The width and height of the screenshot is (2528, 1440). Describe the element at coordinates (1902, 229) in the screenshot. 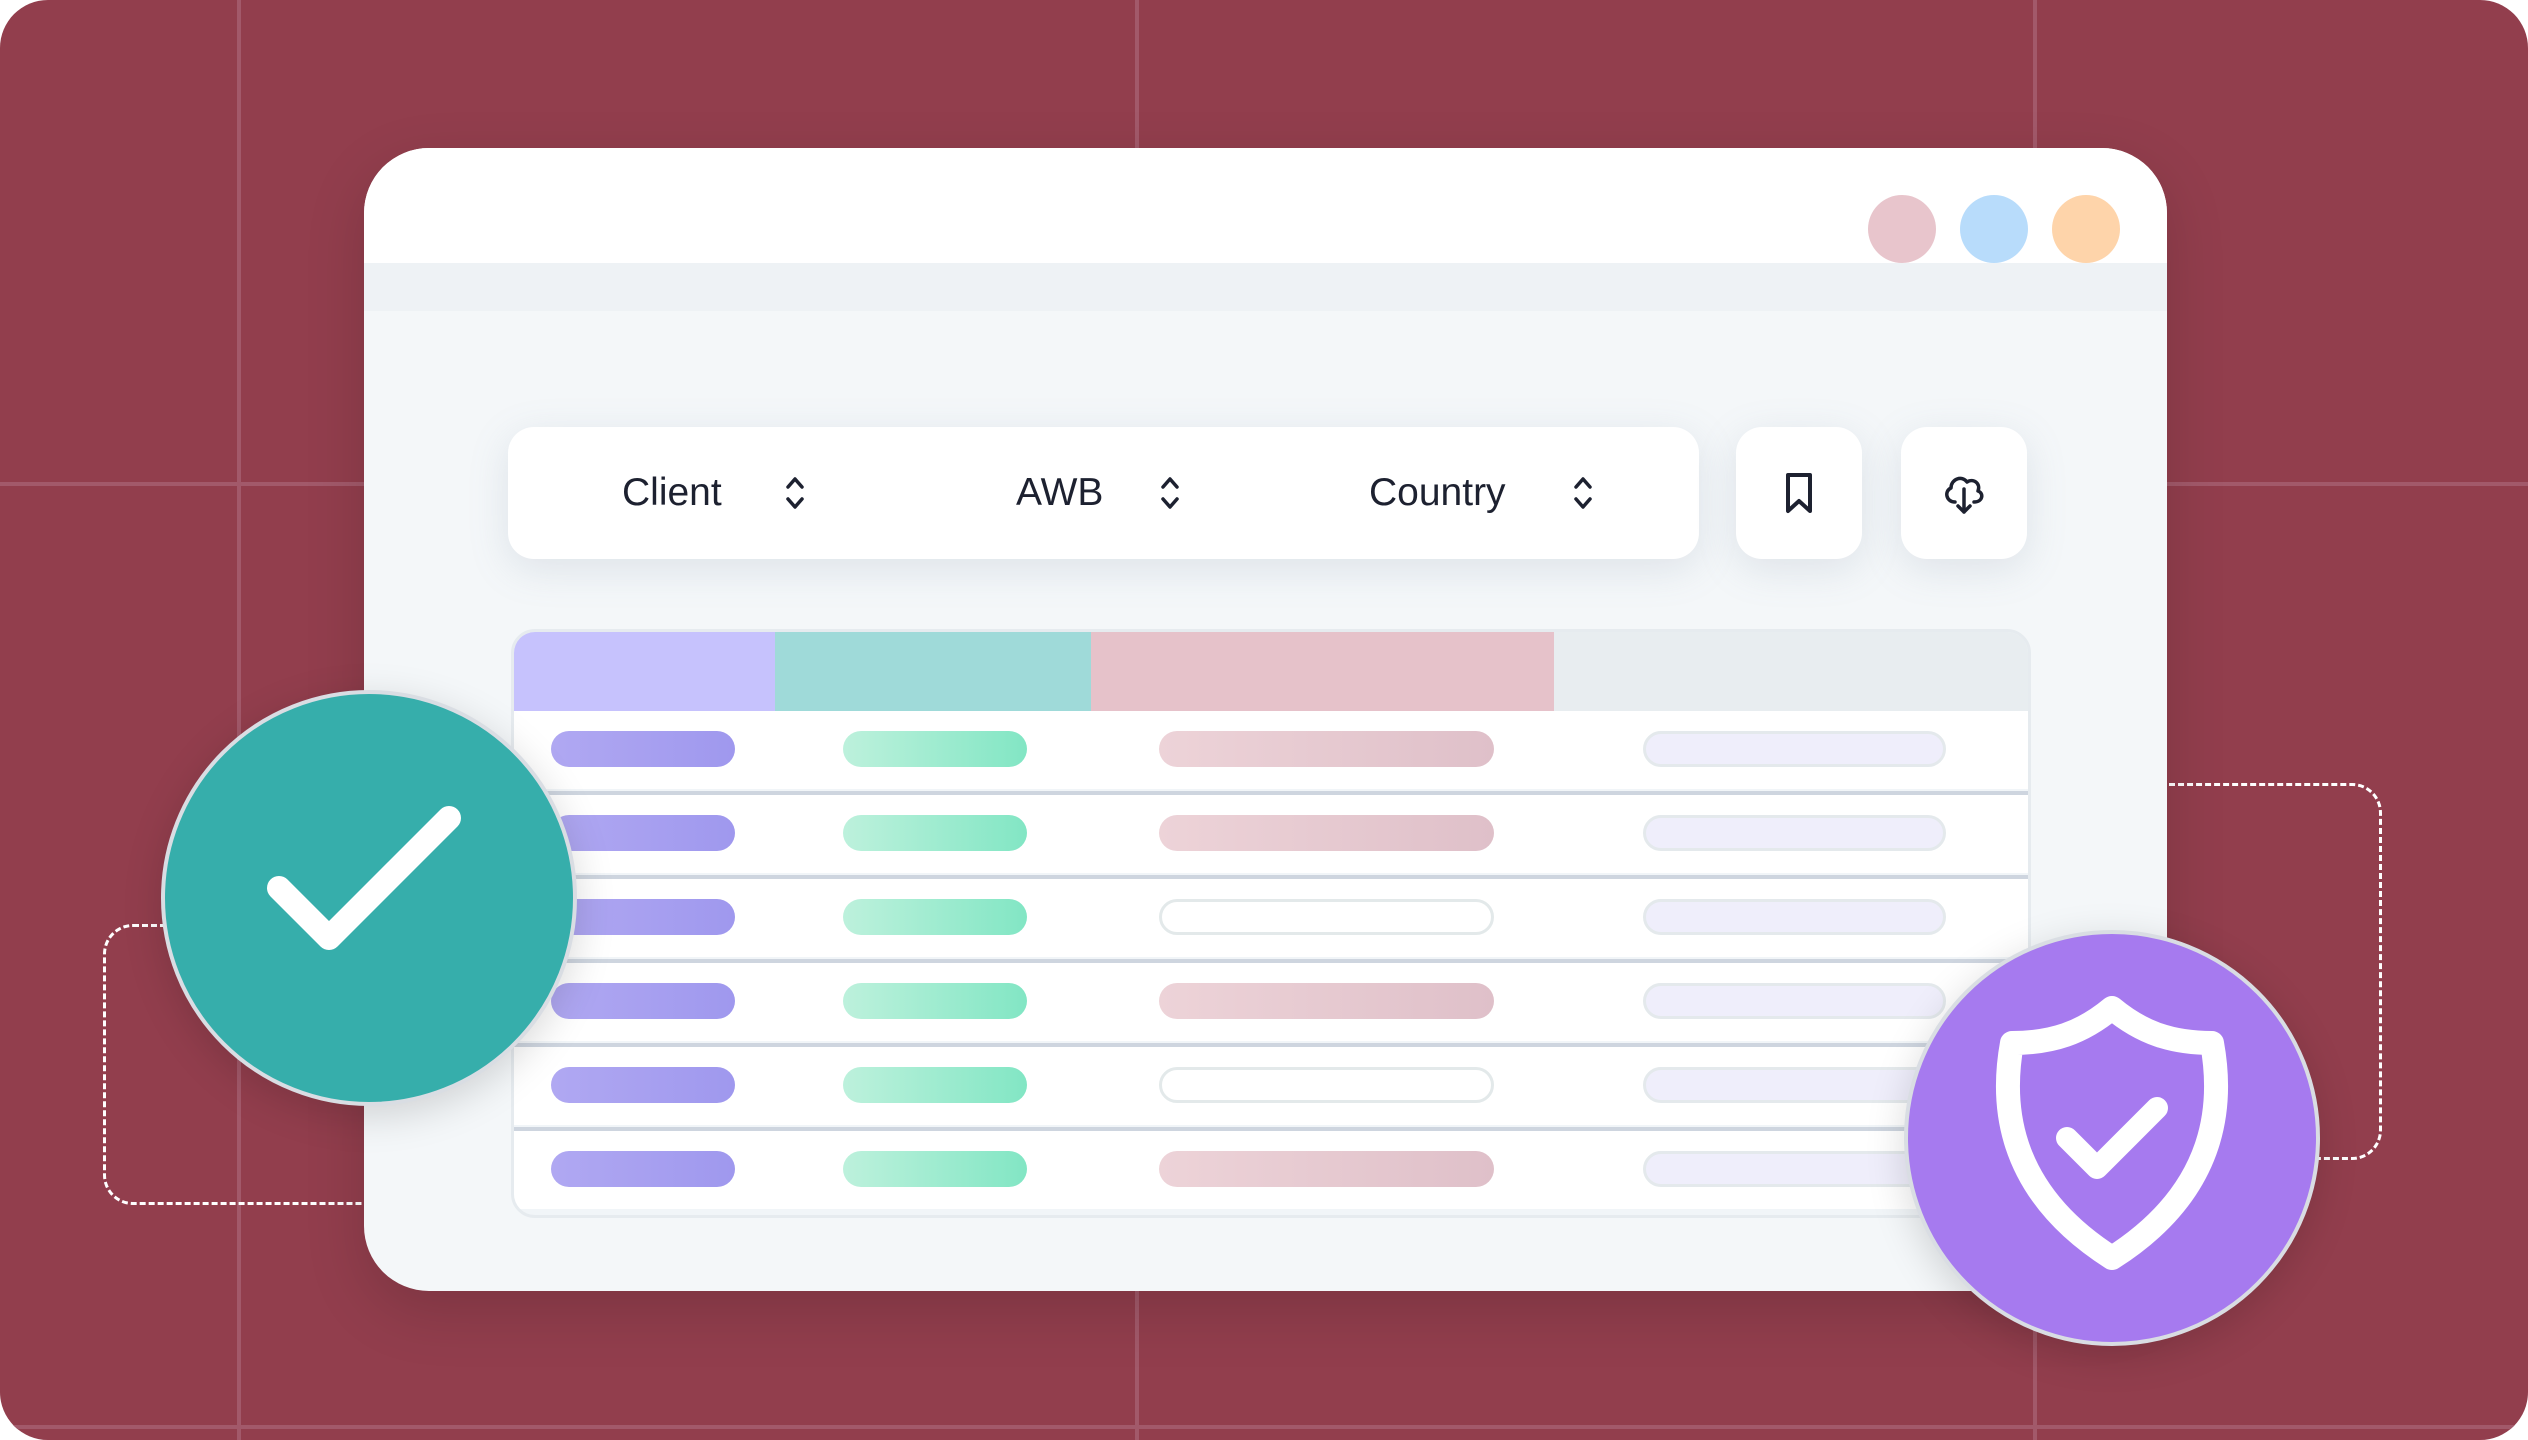

I see `window-dot-close` at that location.